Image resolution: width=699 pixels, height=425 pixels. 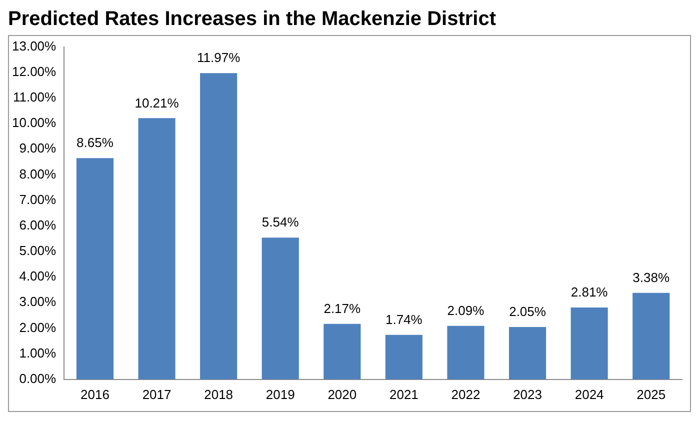 I want to click on y-tick-label: 10.00%, so click(x=34, y=122).